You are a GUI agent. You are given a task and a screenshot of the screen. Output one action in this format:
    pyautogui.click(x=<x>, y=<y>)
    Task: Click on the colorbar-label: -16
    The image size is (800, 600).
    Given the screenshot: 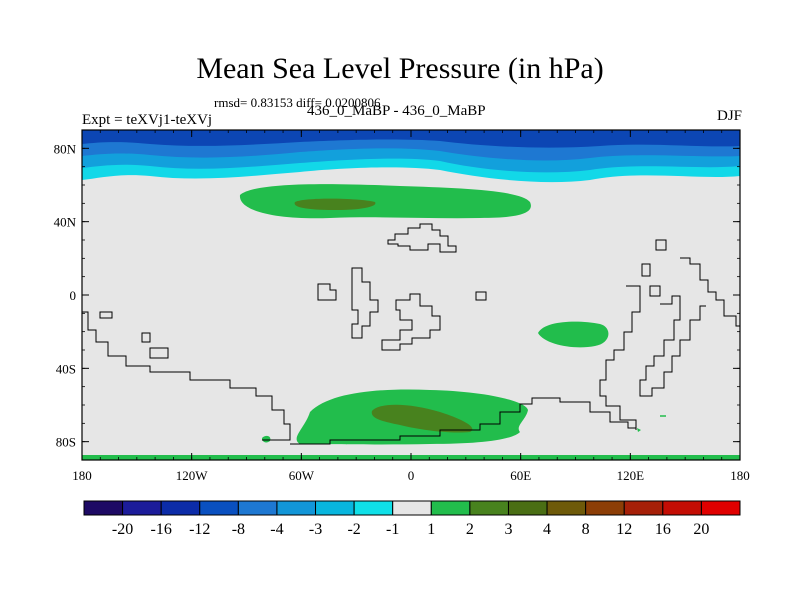 What is the action you would take?
    pyautogui.click(x=161, y=529)
    